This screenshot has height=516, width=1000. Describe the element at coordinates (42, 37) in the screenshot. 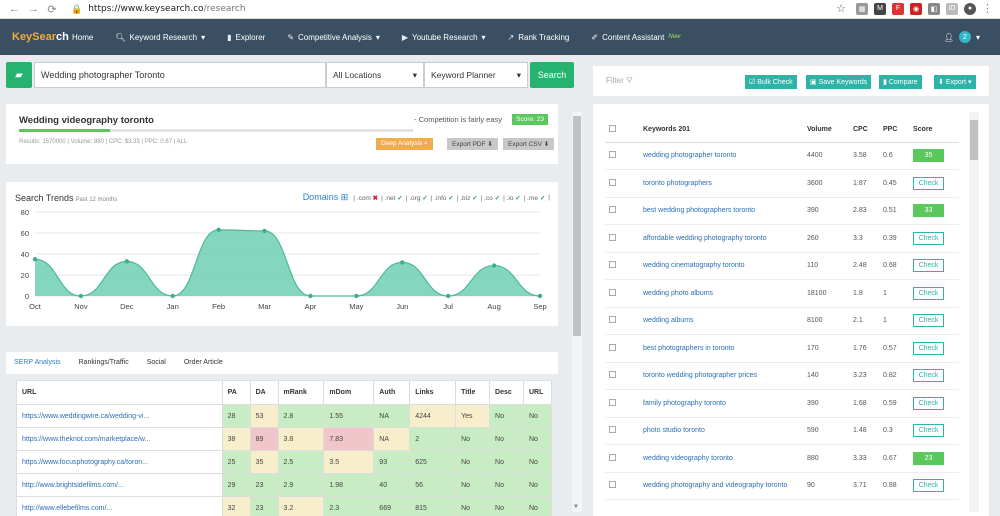

I see `keysearch-logo: KeySearch` at that location.